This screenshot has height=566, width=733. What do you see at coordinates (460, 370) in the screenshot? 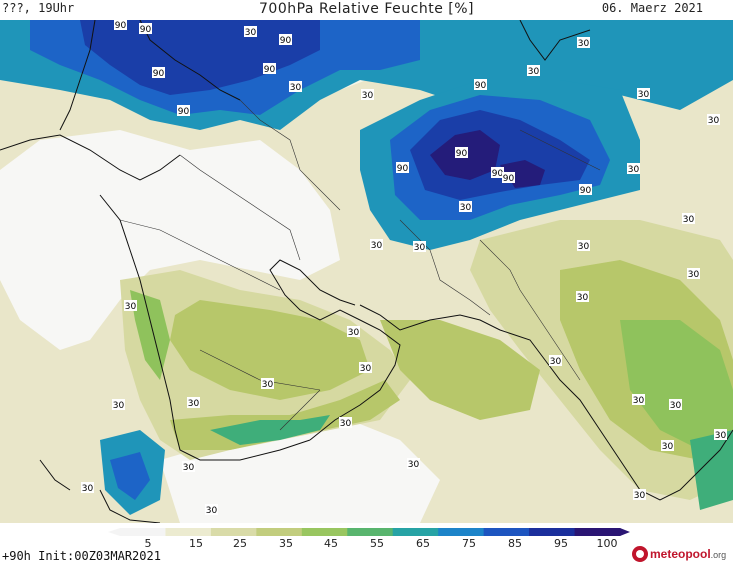
I see `humidity-field-35-arabiansea` at bounding box center [460, 370].